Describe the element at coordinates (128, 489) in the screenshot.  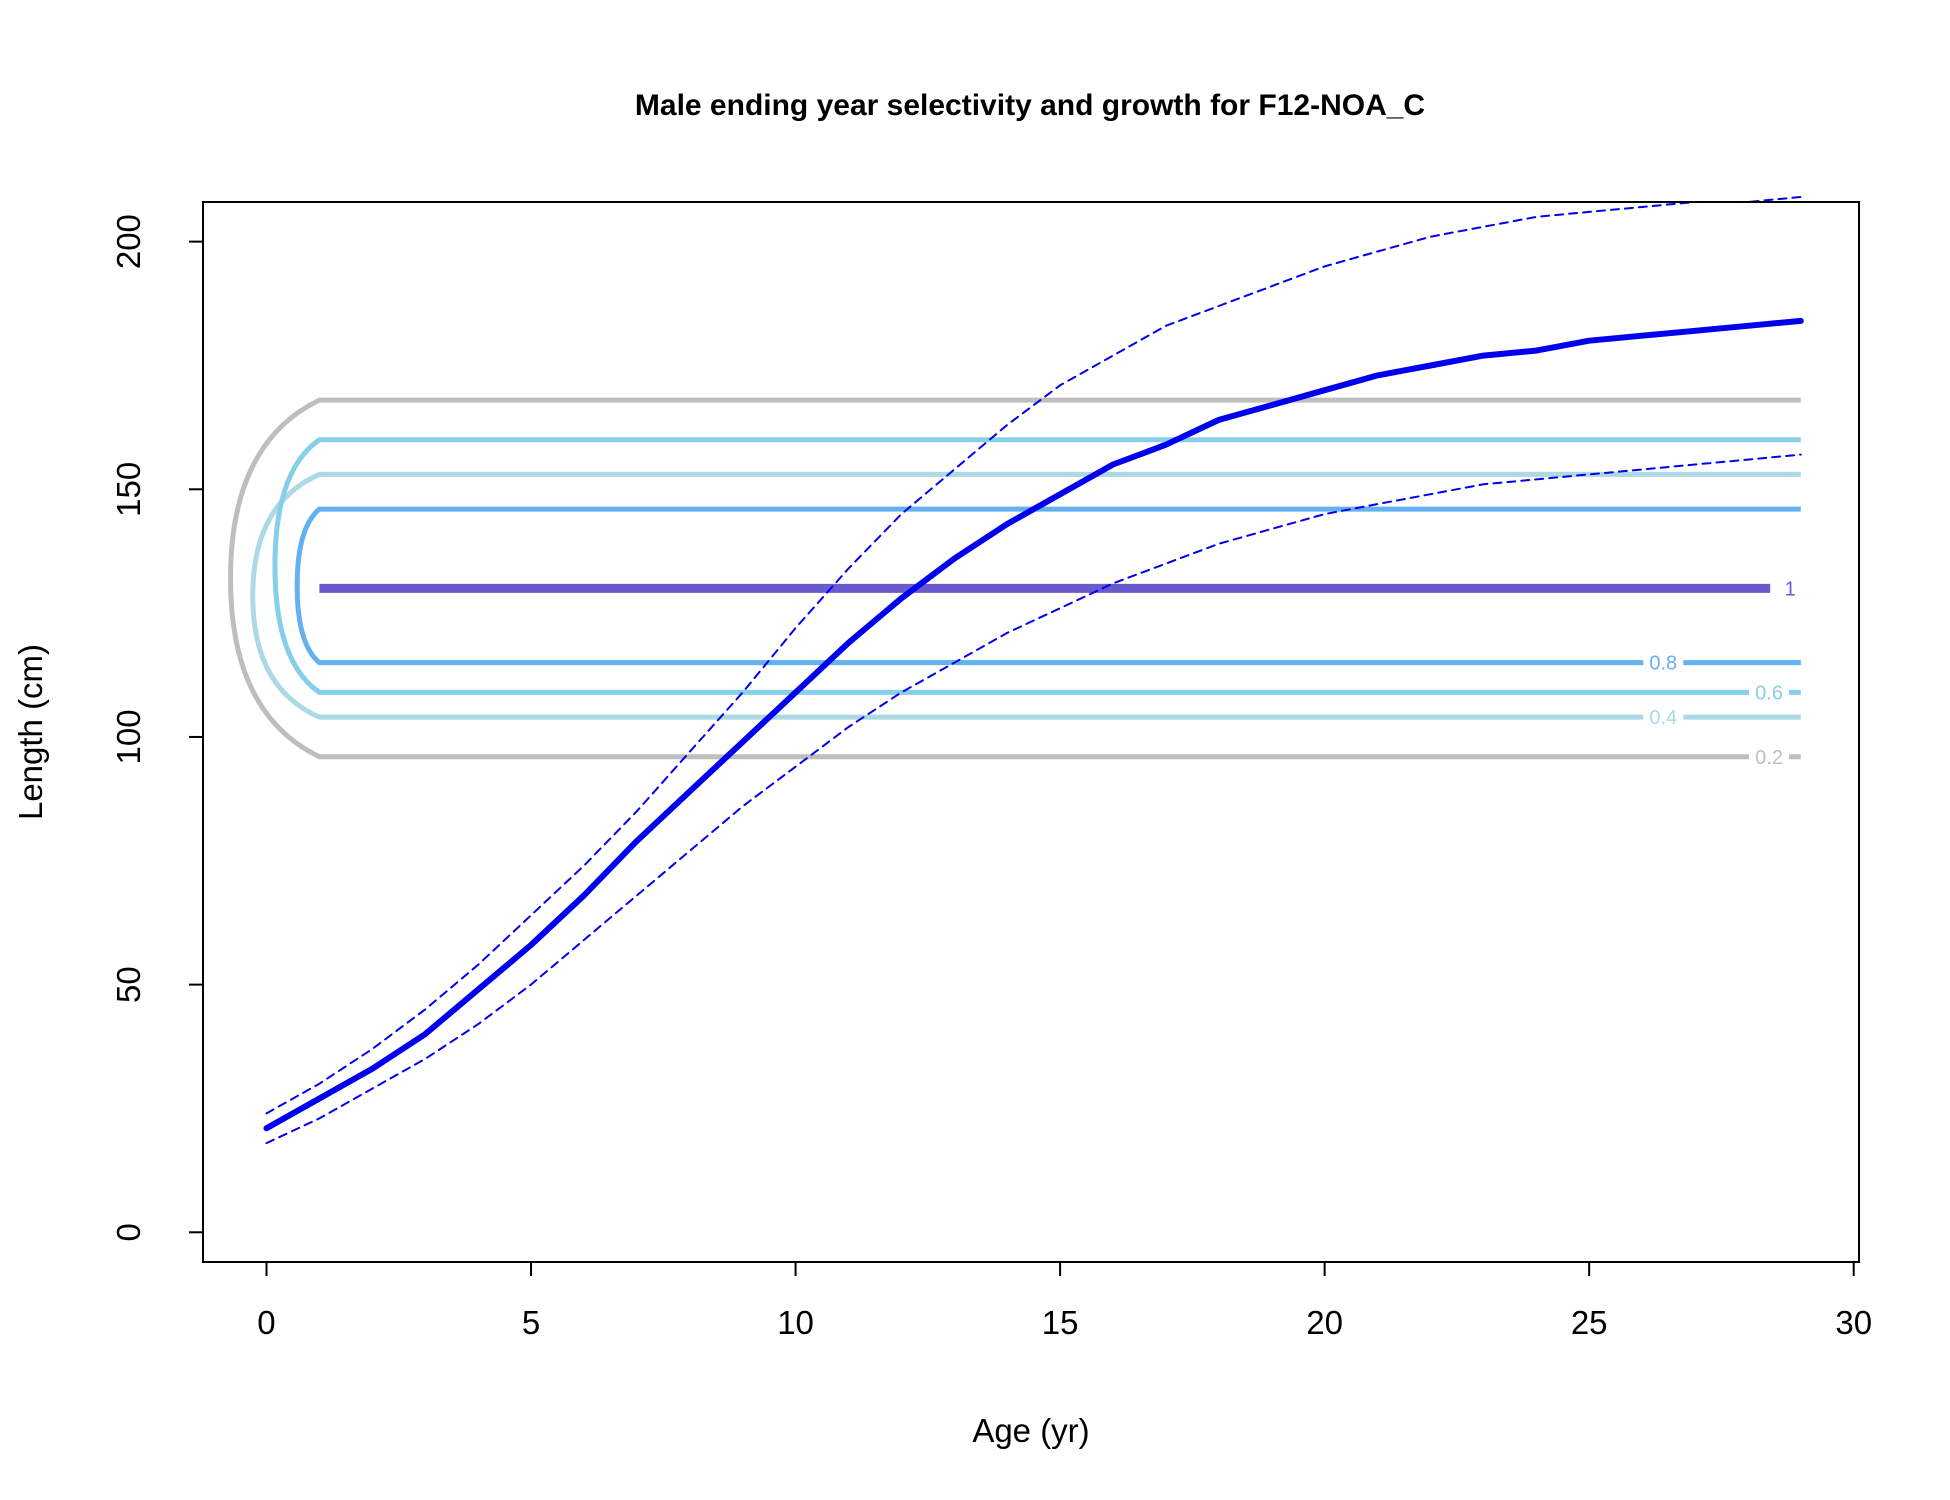
I see `y-tick-label: 150` at that location.